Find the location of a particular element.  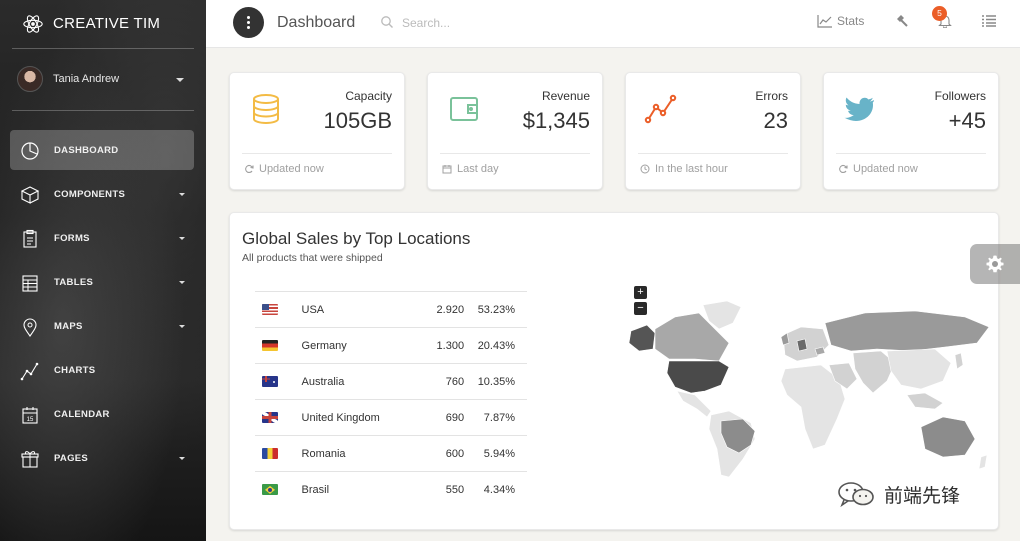

user-profile: Tania Andrew is located at coordinates (103, 80).